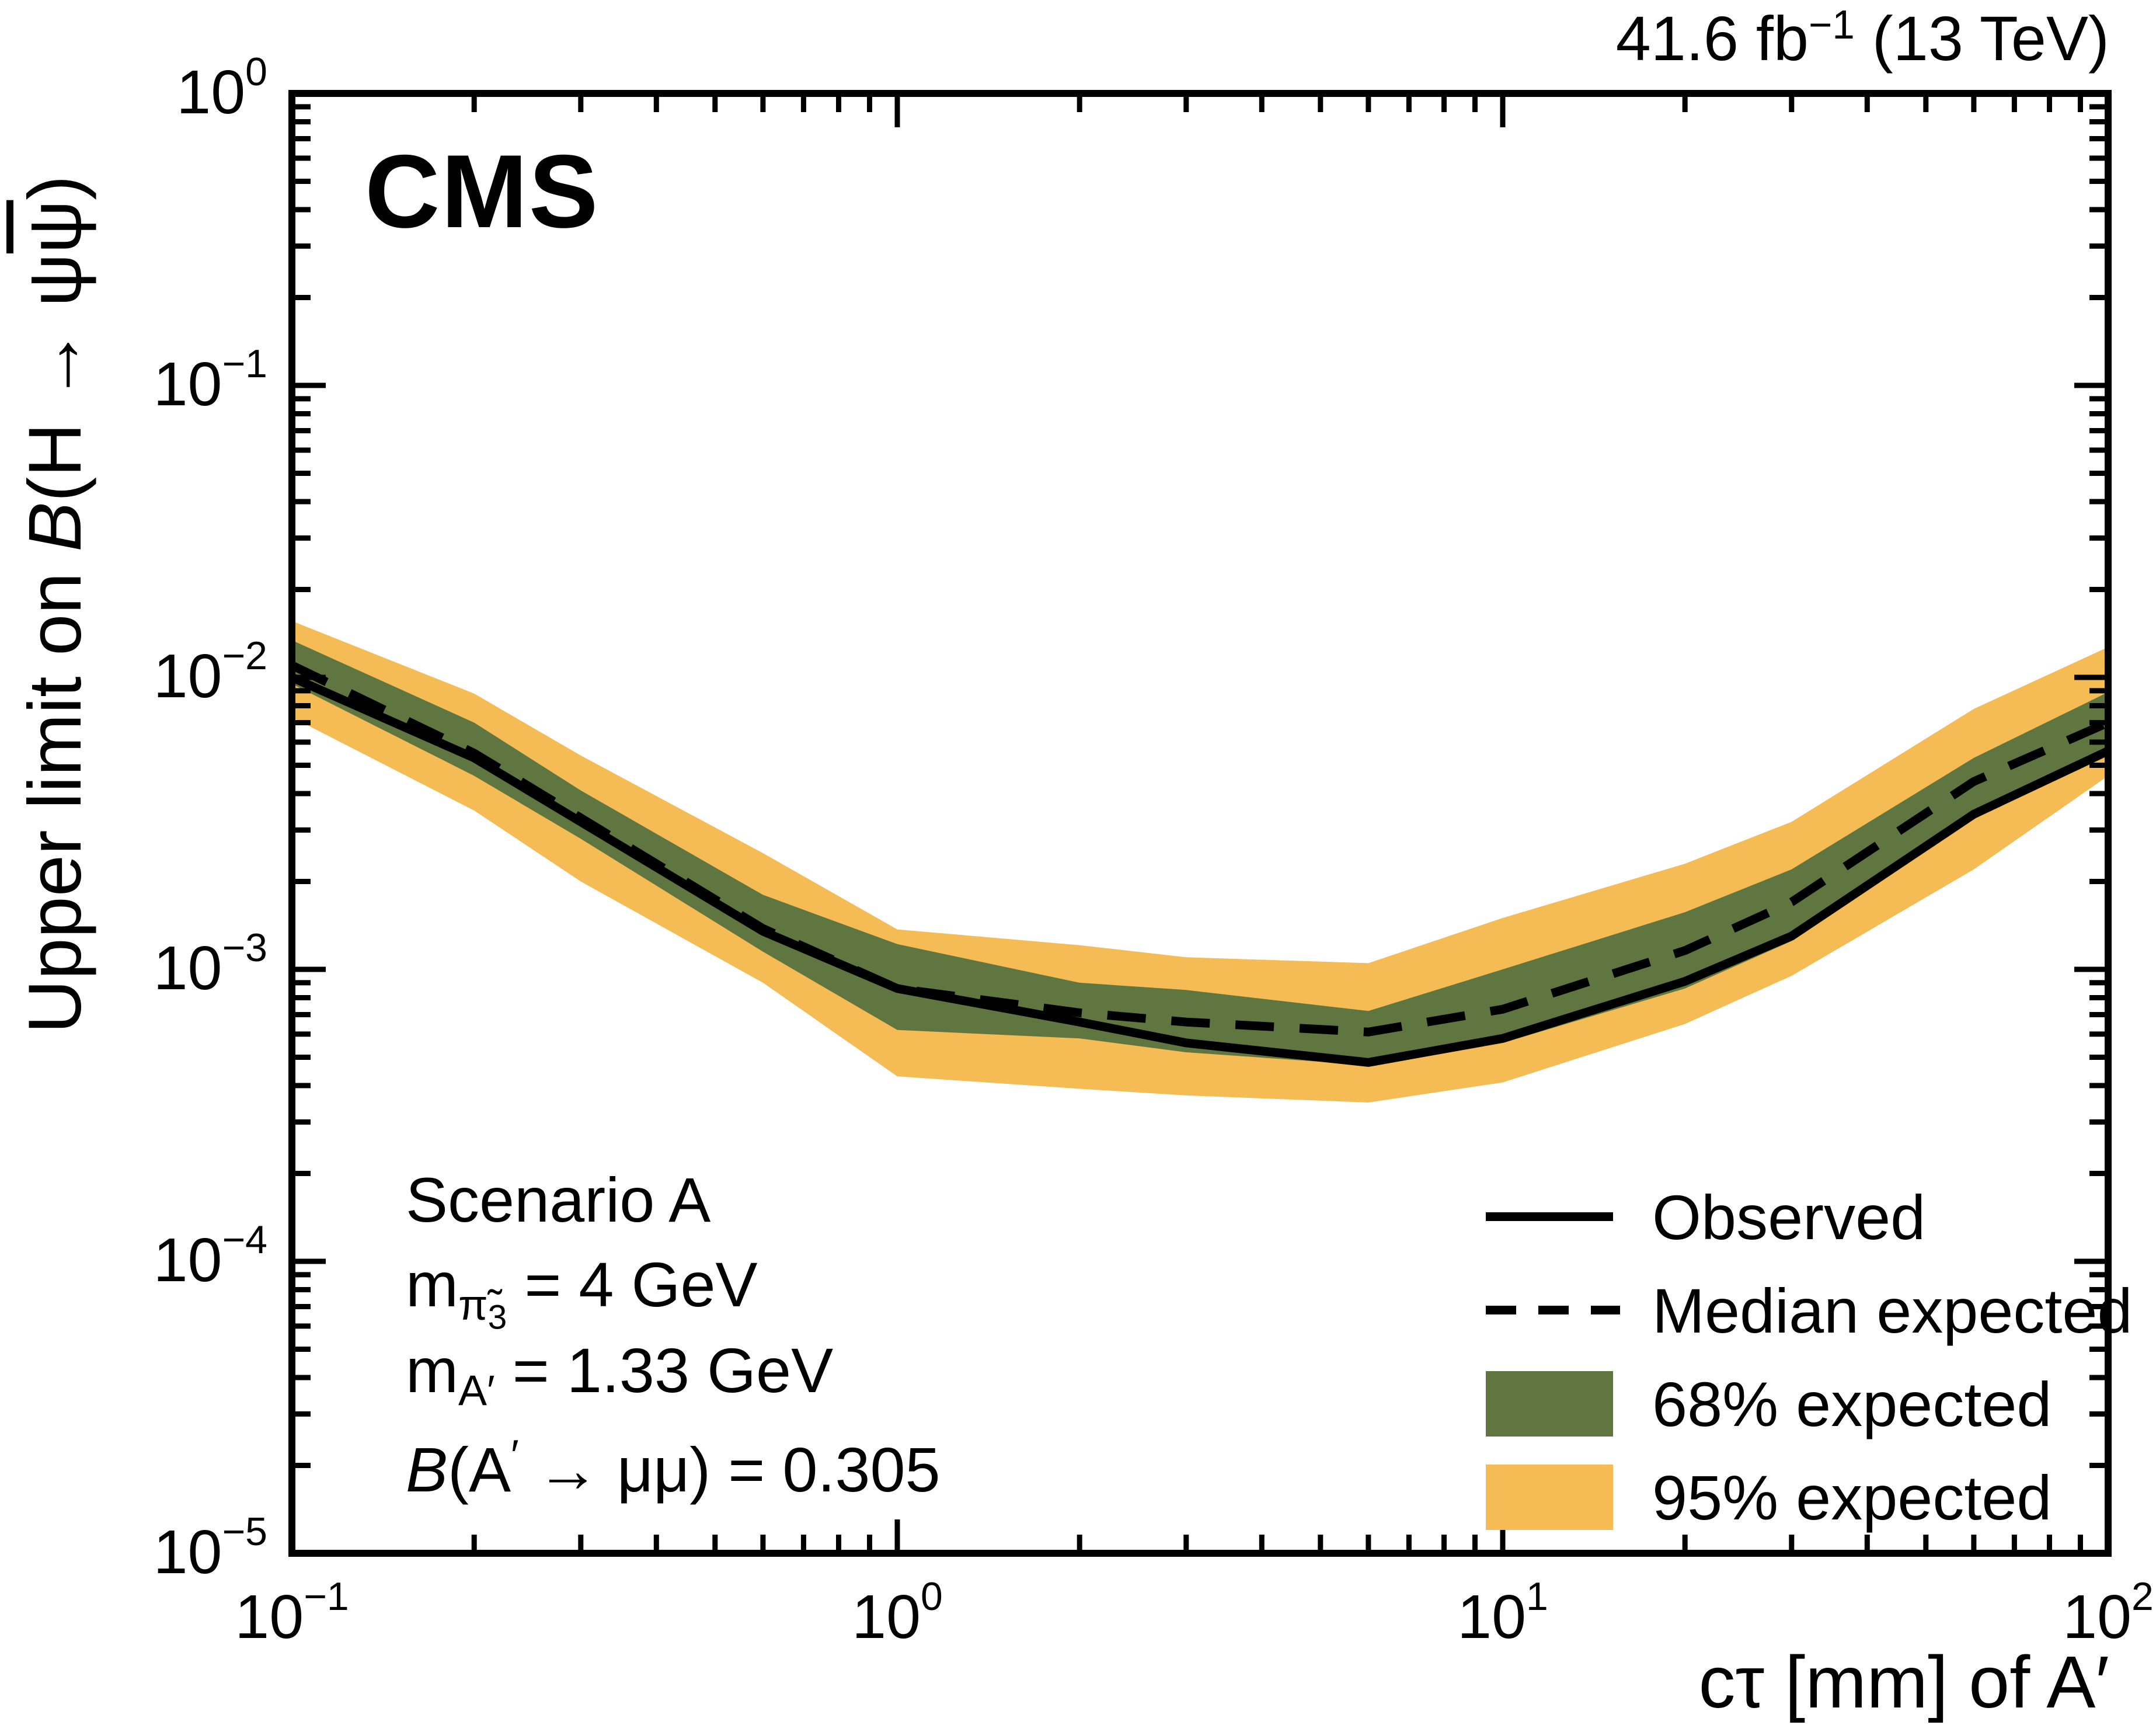 The width and height of the screenshot is (2156, 1732). What do you see at coordinates (729, 1469) in the screenshot?
I see `br-value: → μμ) = 0.305` at bounding box center [729, 1469].